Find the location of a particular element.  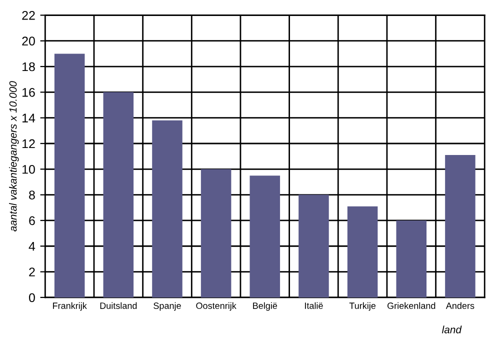

y-tick-label: 22 is located at coordinates (28, 15).